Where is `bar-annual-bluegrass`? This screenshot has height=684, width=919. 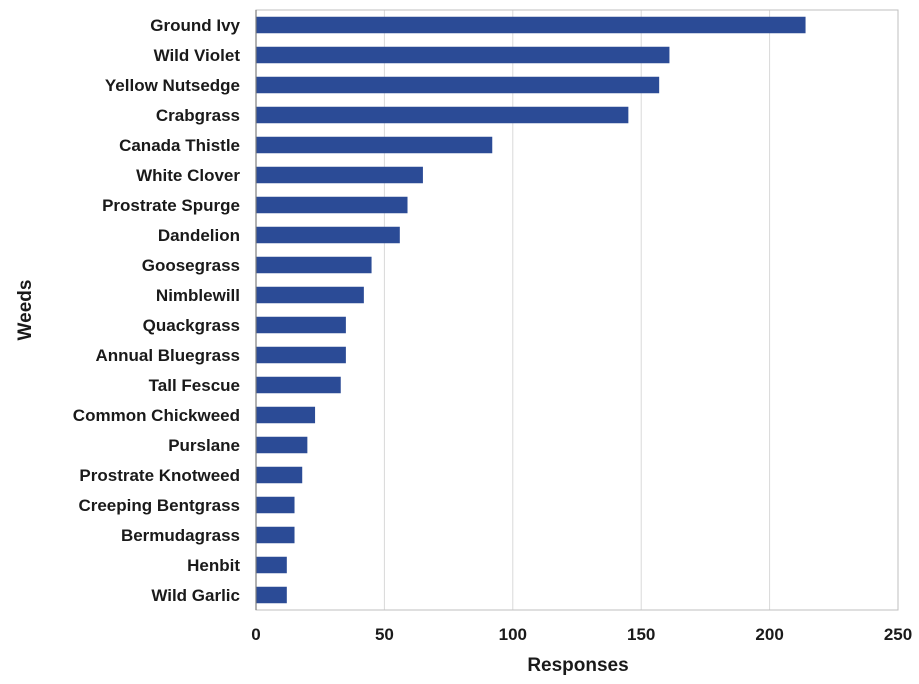 bar-annual-bluegrass is located at coordinates (301, 355).